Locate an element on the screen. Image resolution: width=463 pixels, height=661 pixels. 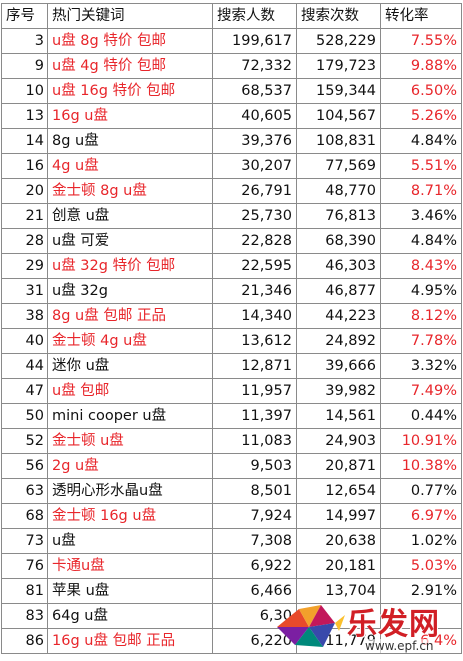
keyword-cell: 金士顿 16g u盘 is located at coordinates (130, 516).